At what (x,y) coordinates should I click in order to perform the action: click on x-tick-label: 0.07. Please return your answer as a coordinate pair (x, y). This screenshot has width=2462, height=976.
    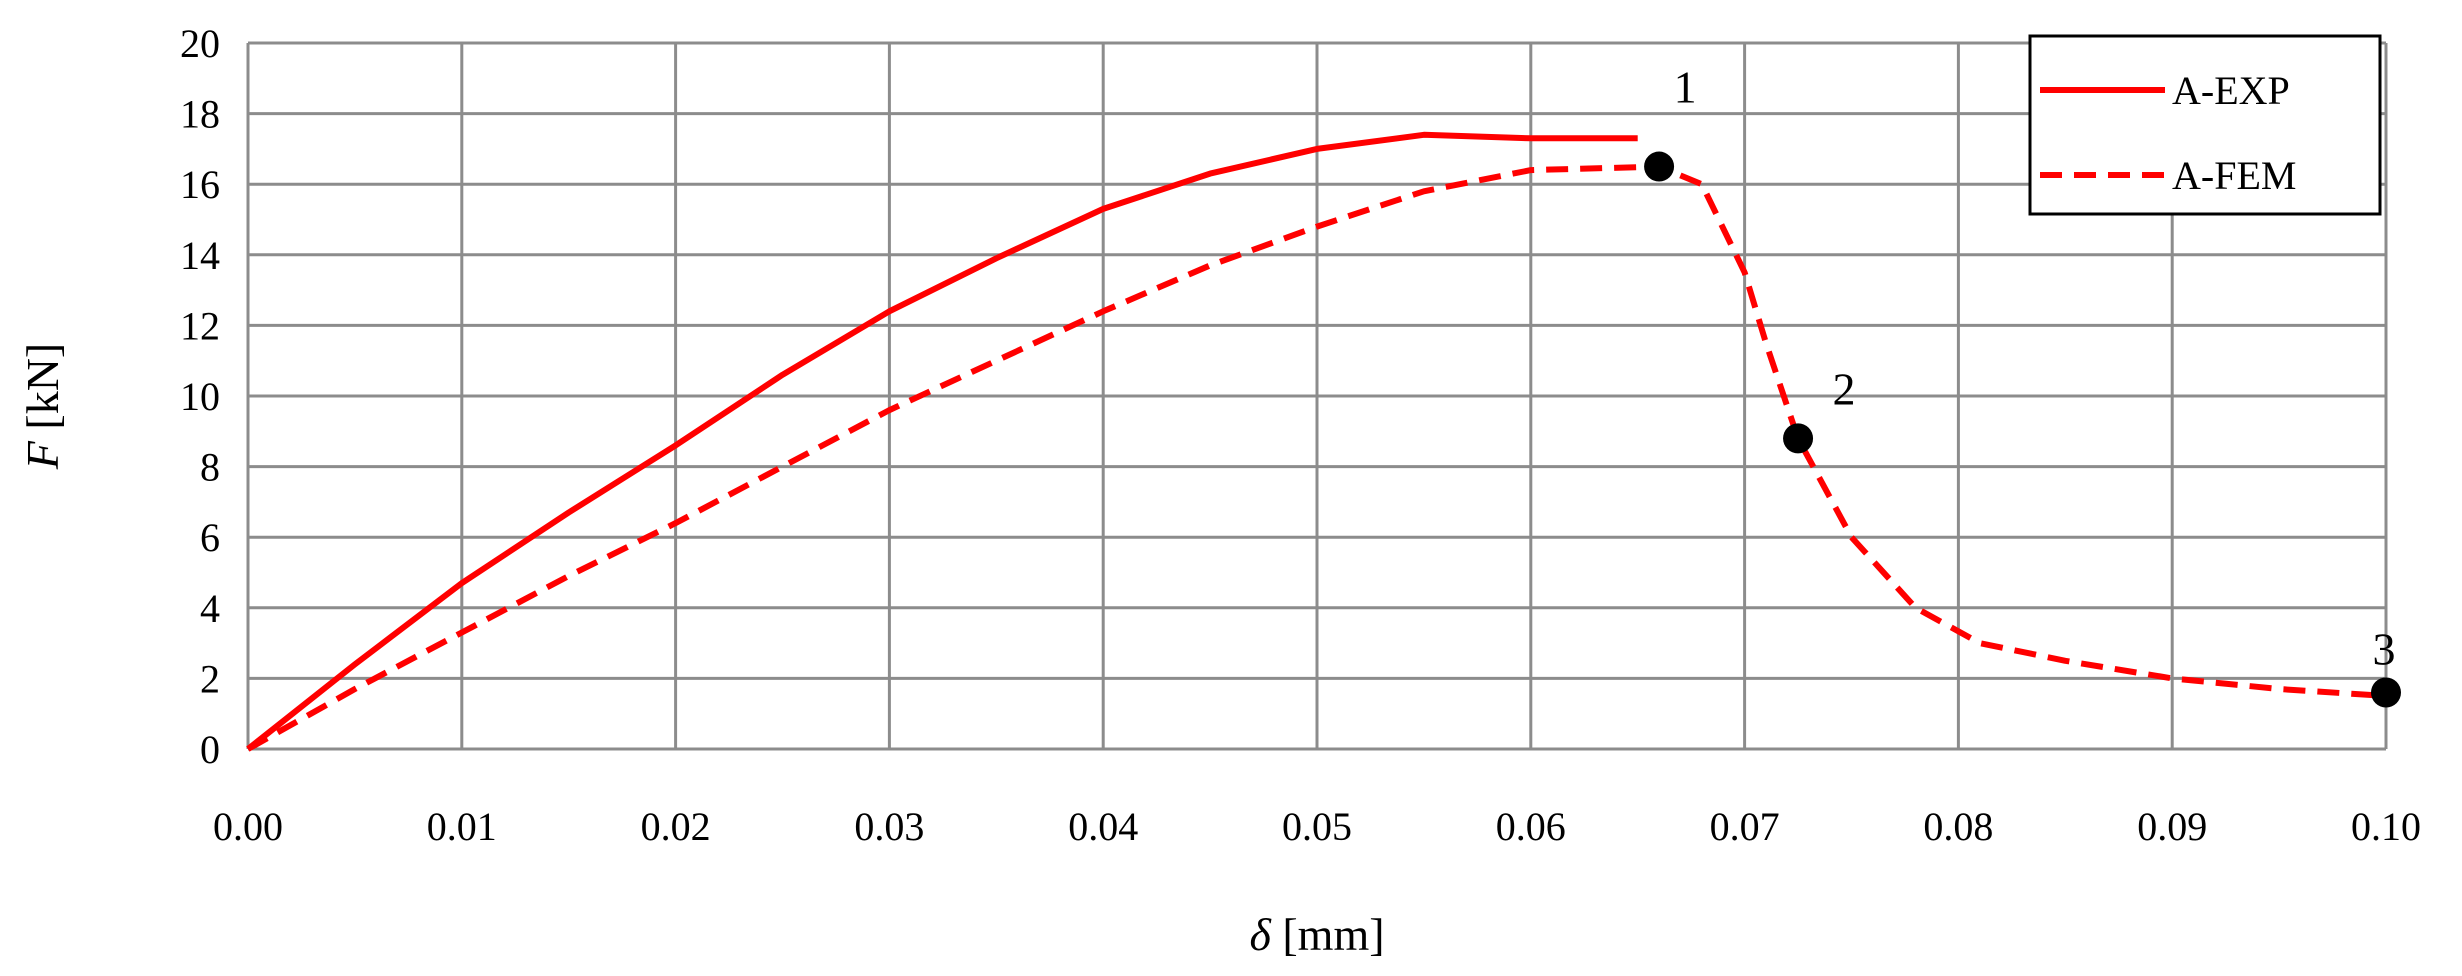
    Looking at the image, I should click on (1745, 826).